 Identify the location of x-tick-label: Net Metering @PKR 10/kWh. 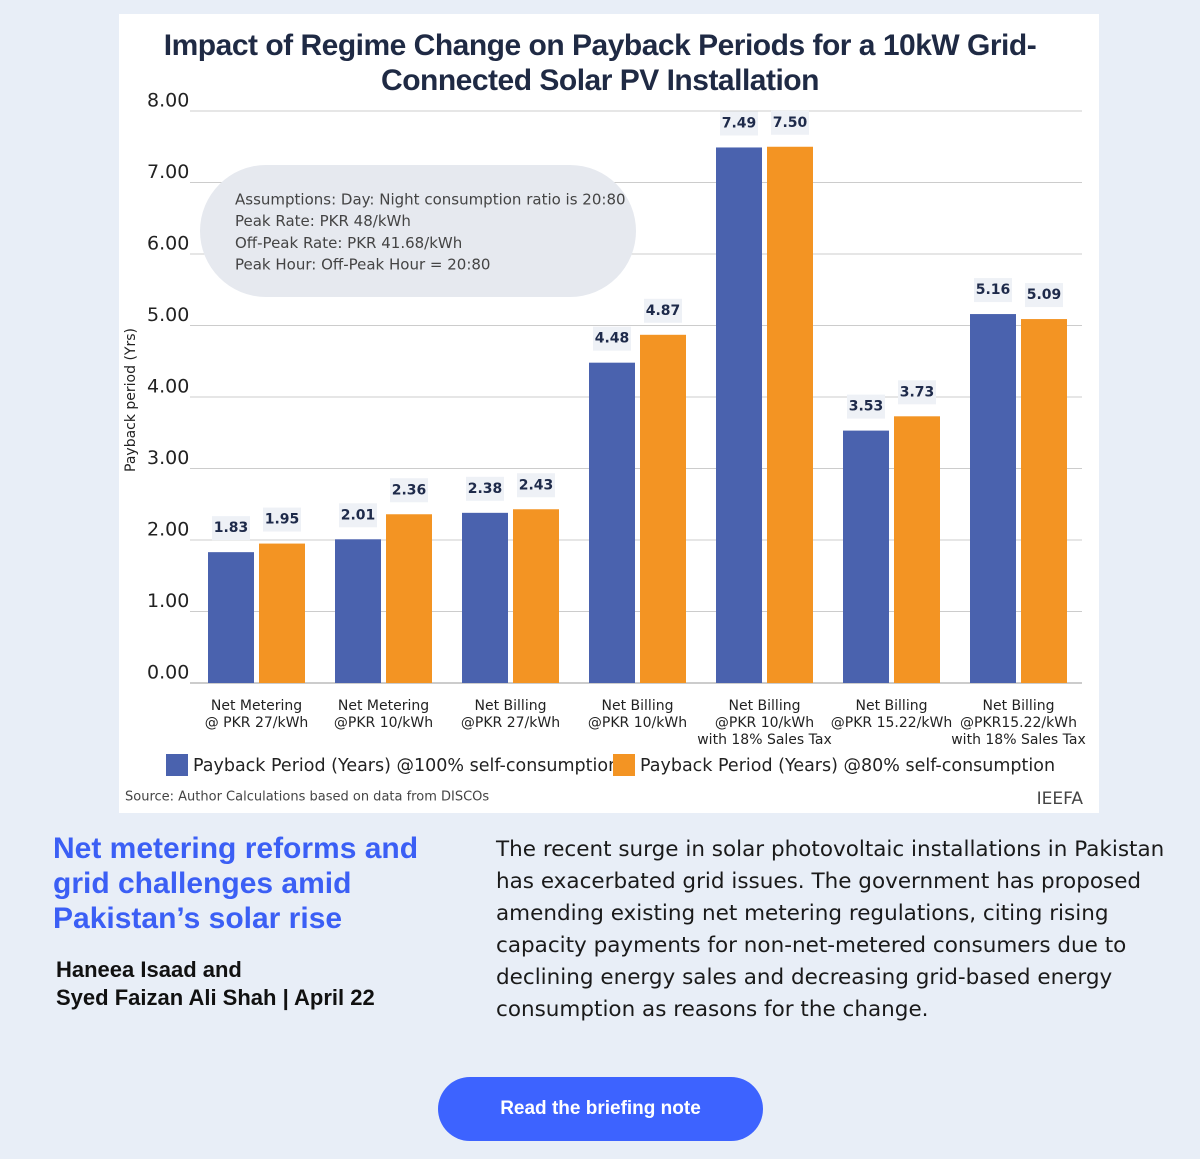
(383, 714).